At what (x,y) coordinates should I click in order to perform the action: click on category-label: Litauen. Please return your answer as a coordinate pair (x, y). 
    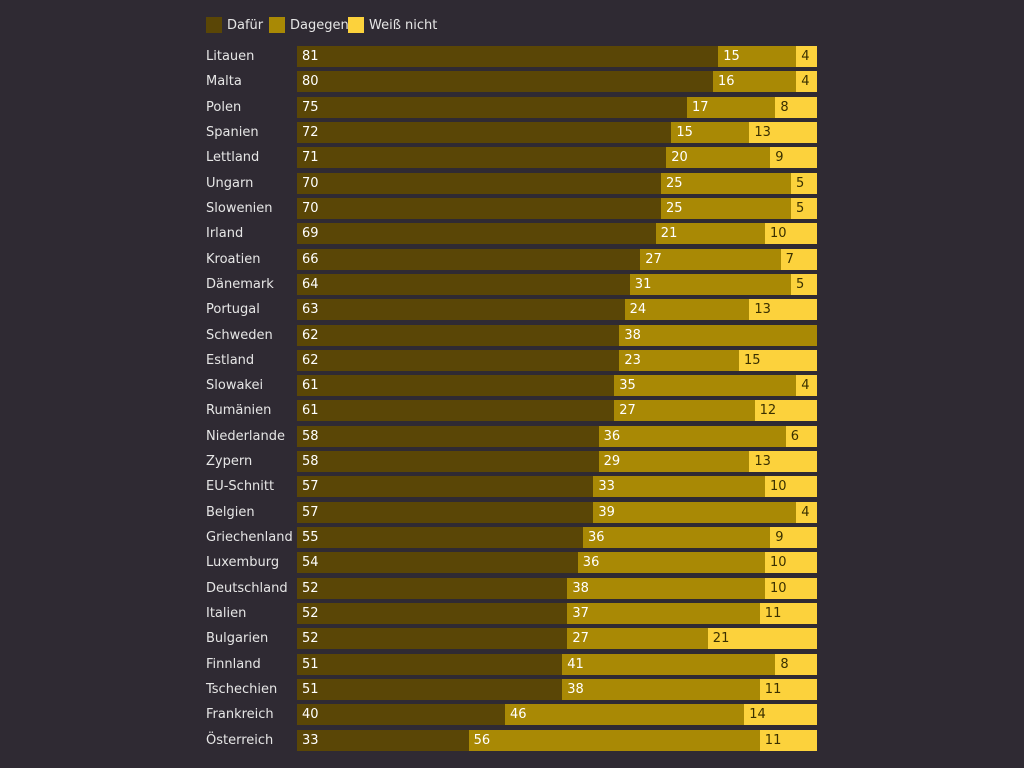
    Looking at the image, I should click on (230, 56).